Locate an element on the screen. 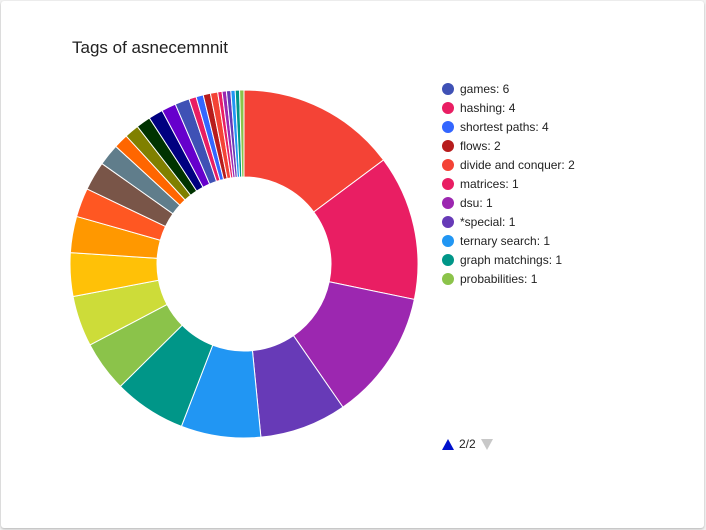 The width and height of the screenshot is (706, 530). legend-label: matrices: 1 is located at coordinates (489, 183).